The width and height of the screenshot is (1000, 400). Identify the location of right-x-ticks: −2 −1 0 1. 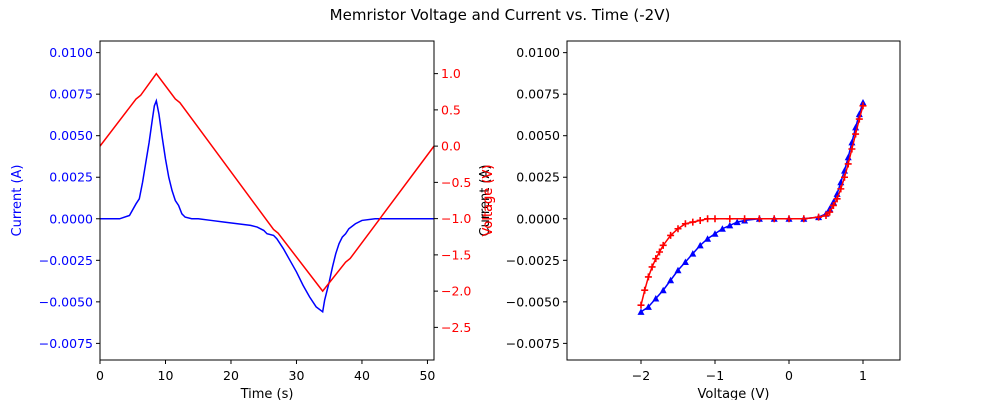
(749, 371).